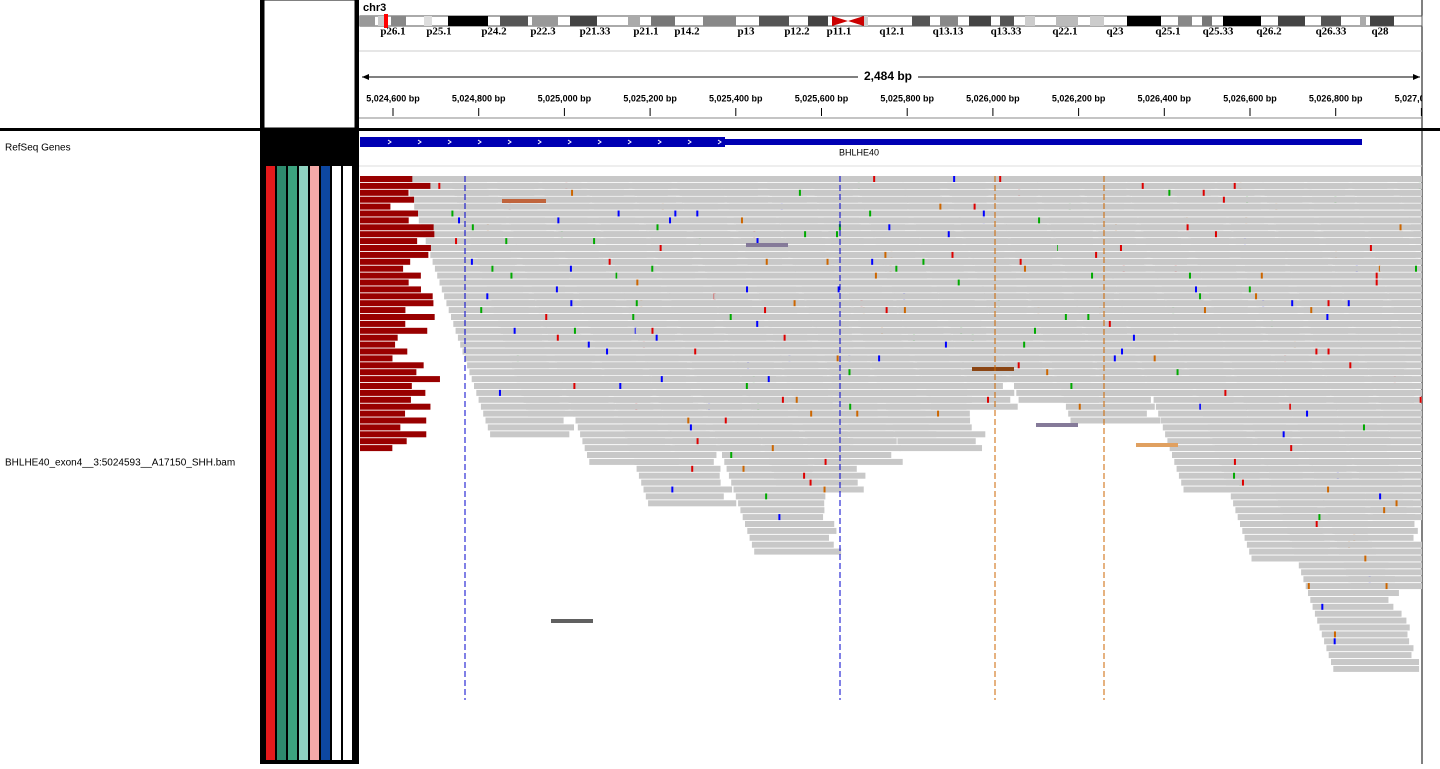 The width and height of the screenshot is (1440, 769). What do you see at coordinates (309, 447) in the screenshot?
I see `attribute-columns` at bounding box center [309, 447].